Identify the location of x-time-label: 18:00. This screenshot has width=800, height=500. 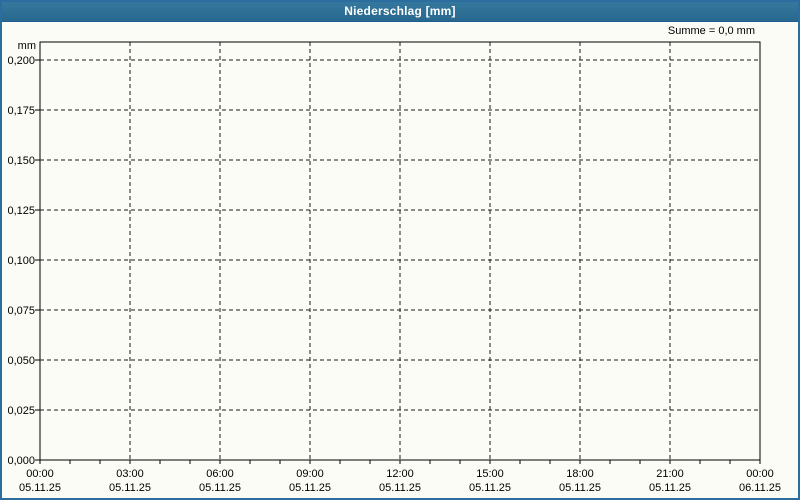
(580, 474).